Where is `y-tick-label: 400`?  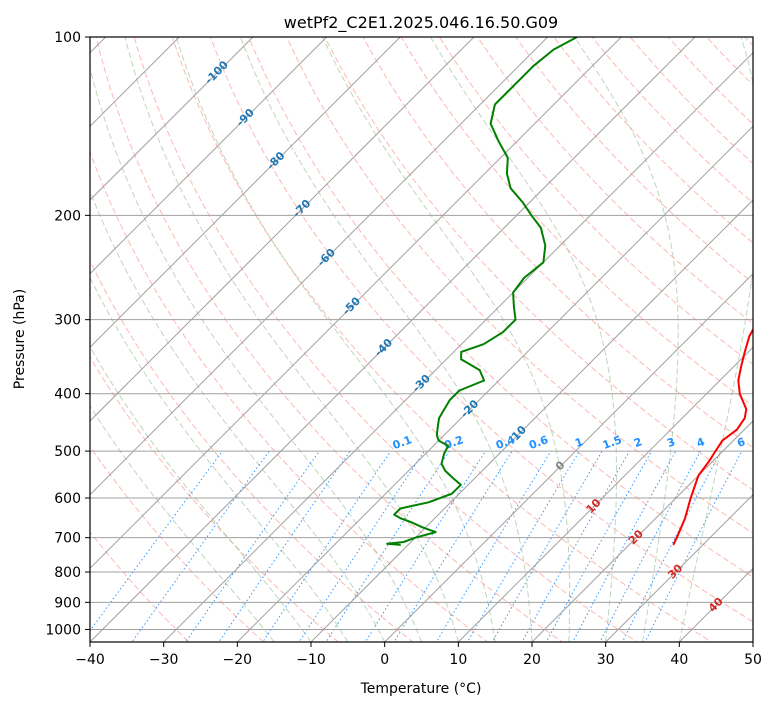 y-tick-label: 400 is located at coordinates (67, 395).